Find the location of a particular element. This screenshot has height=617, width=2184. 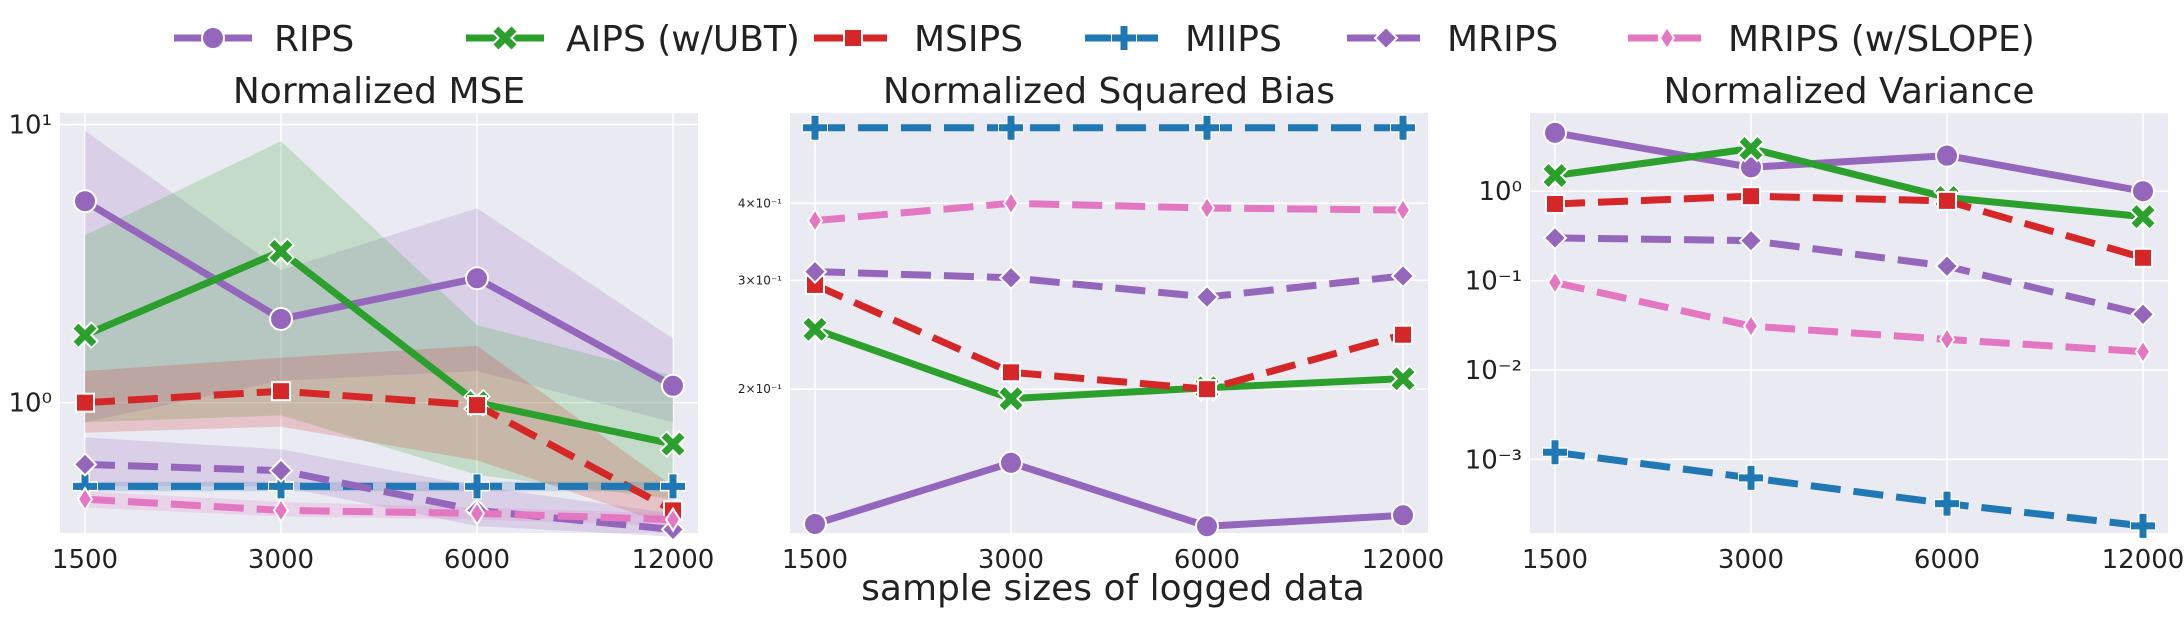

series-mrips is located at coordinates (1849, 276).